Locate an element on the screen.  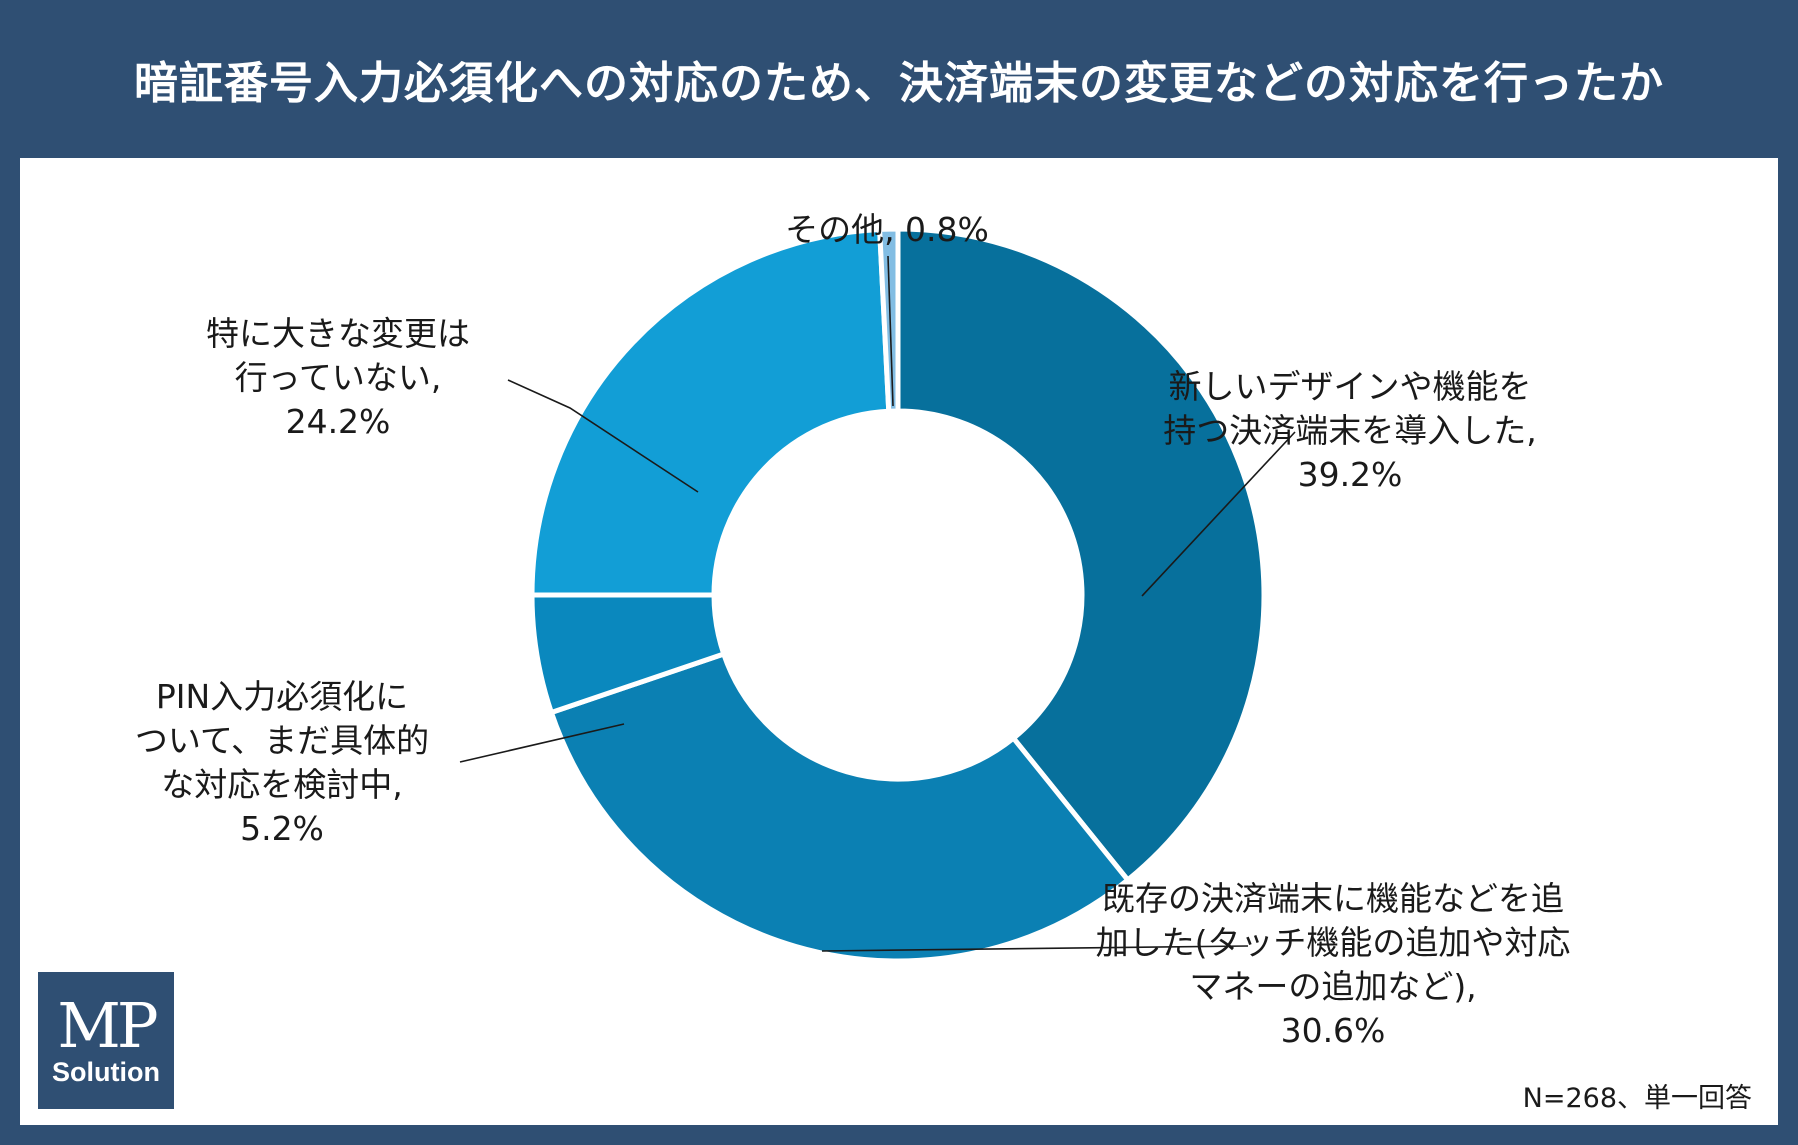
data-label-line: 加した(タッチ機能の追加や対応 is located at coordinates (1333, 942).